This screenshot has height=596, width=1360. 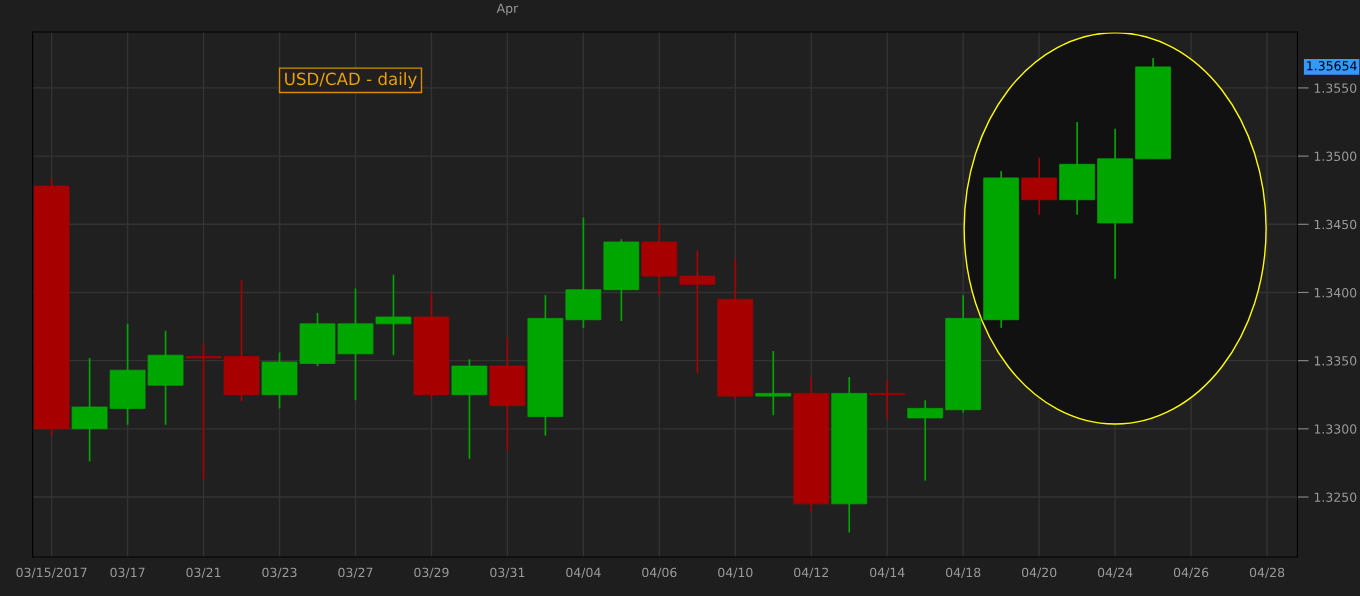 I want to click on y-tick-label: 1.3550, so click(x=1335, y=88).